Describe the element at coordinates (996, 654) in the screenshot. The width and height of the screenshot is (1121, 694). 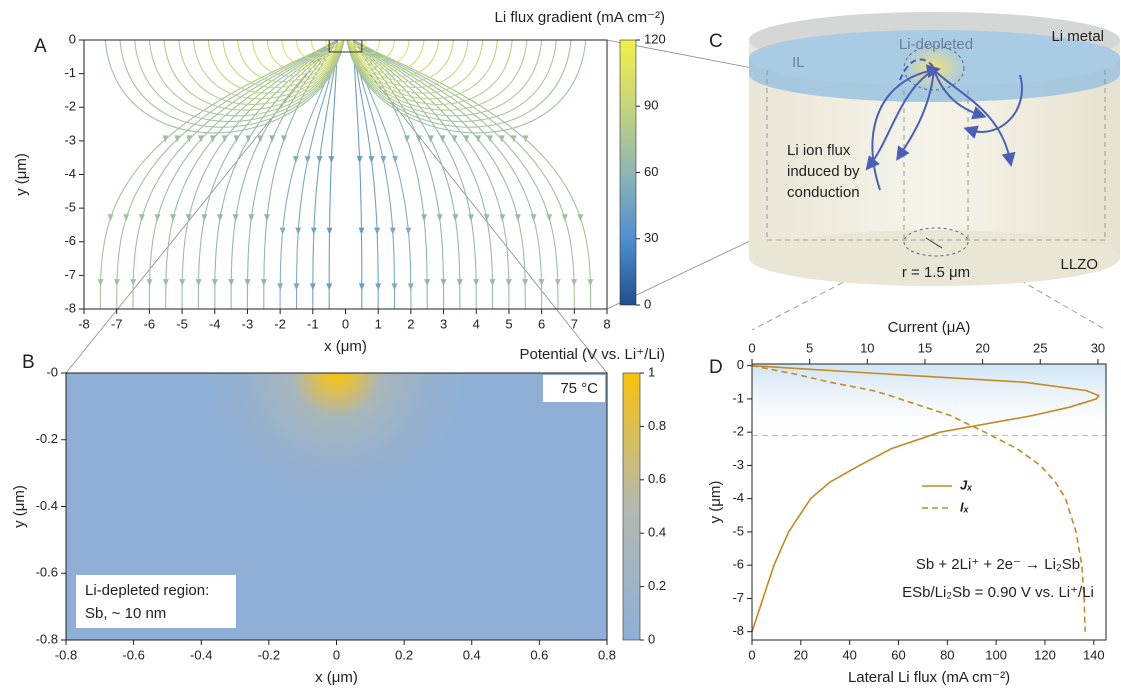
I see `x-tick-label: 100` at that location.